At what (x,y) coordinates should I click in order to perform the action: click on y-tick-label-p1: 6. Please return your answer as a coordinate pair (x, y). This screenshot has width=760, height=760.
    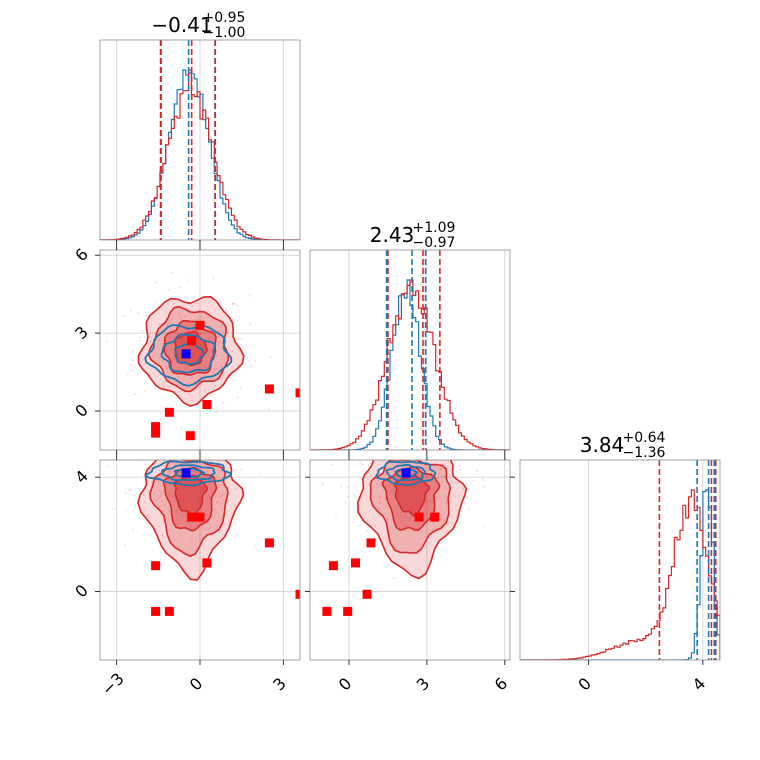
    Looking at the image, I should click on (81, 255).